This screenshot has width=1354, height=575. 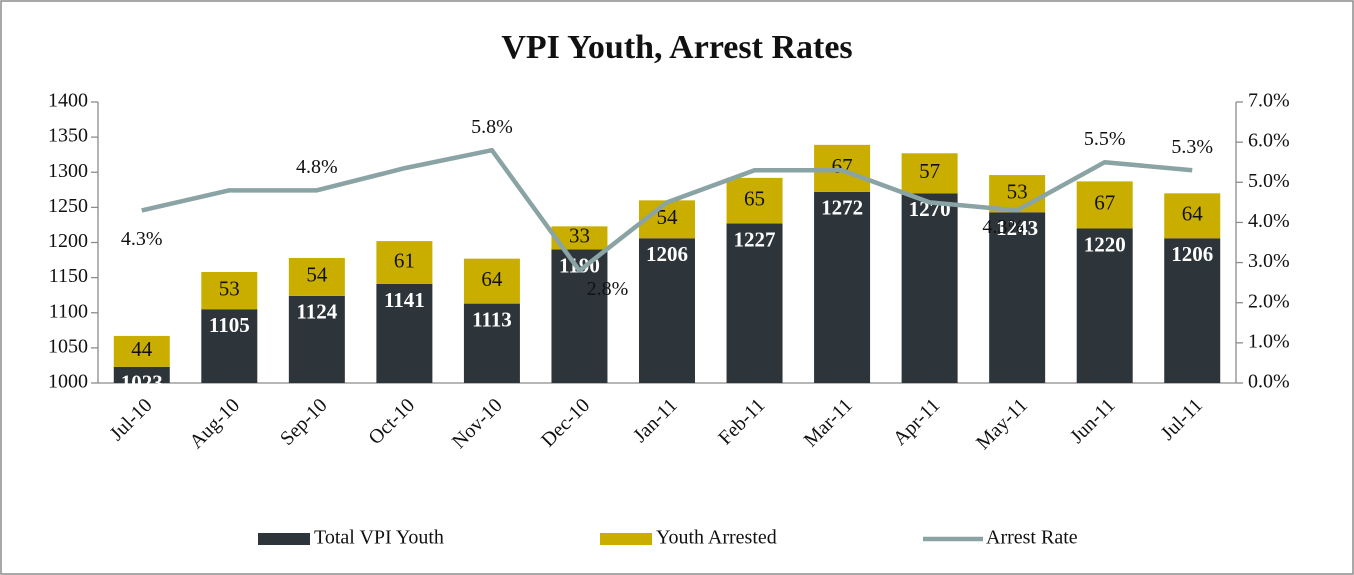 I want to click on bar-value-label: 1243, so click(x=1017, y=228).